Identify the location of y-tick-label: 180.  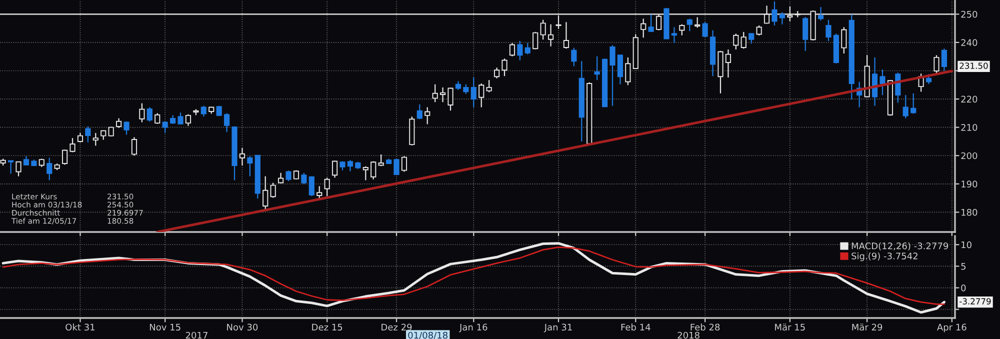
(970, 212).